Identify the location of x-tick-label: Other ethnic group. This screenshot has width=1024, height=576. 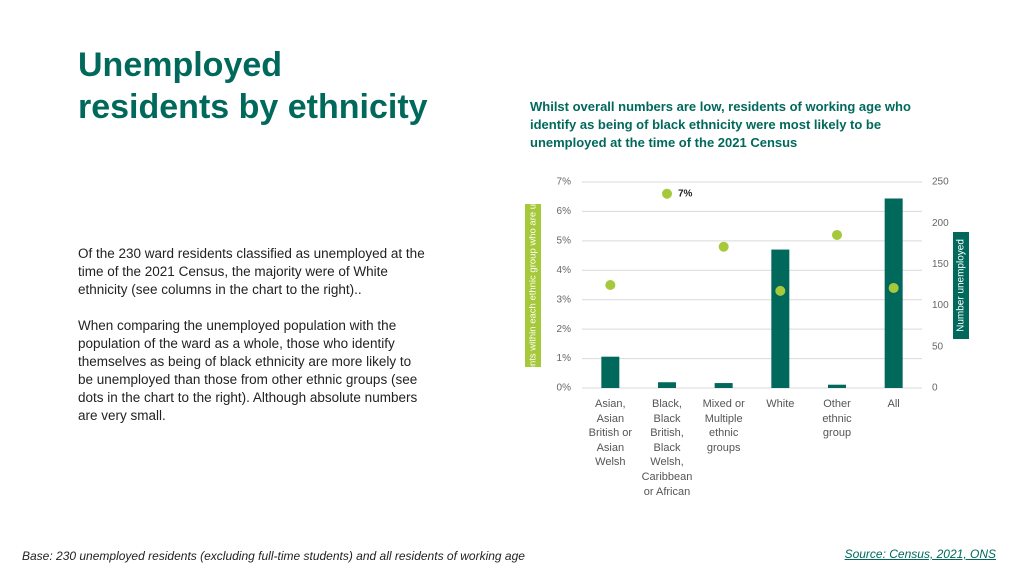
(837, 419).